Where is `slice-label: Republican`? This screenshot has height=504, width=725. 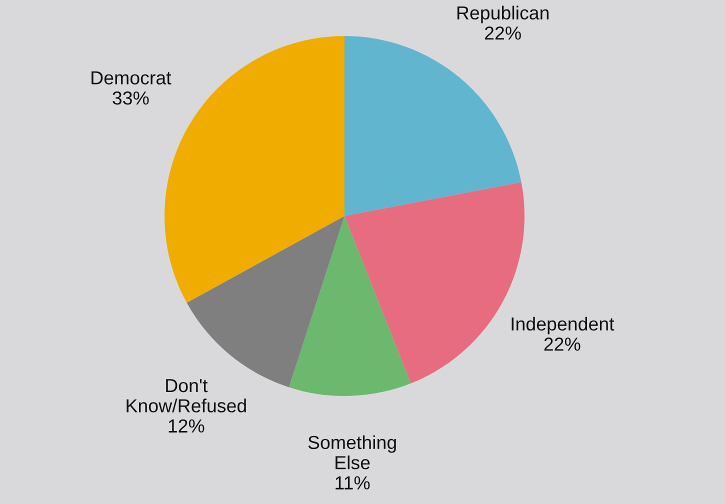 slice-label: Republican is located at coordinates (503, 15).